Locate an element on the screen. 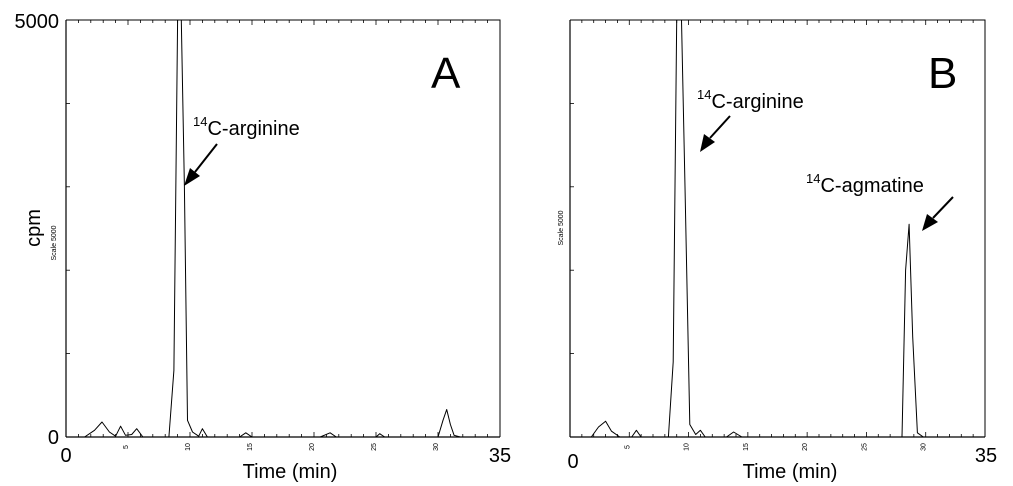 This screenshot has height=486, width=1013. annotation-text: C-agmatine is located at coordinates (871, 186).